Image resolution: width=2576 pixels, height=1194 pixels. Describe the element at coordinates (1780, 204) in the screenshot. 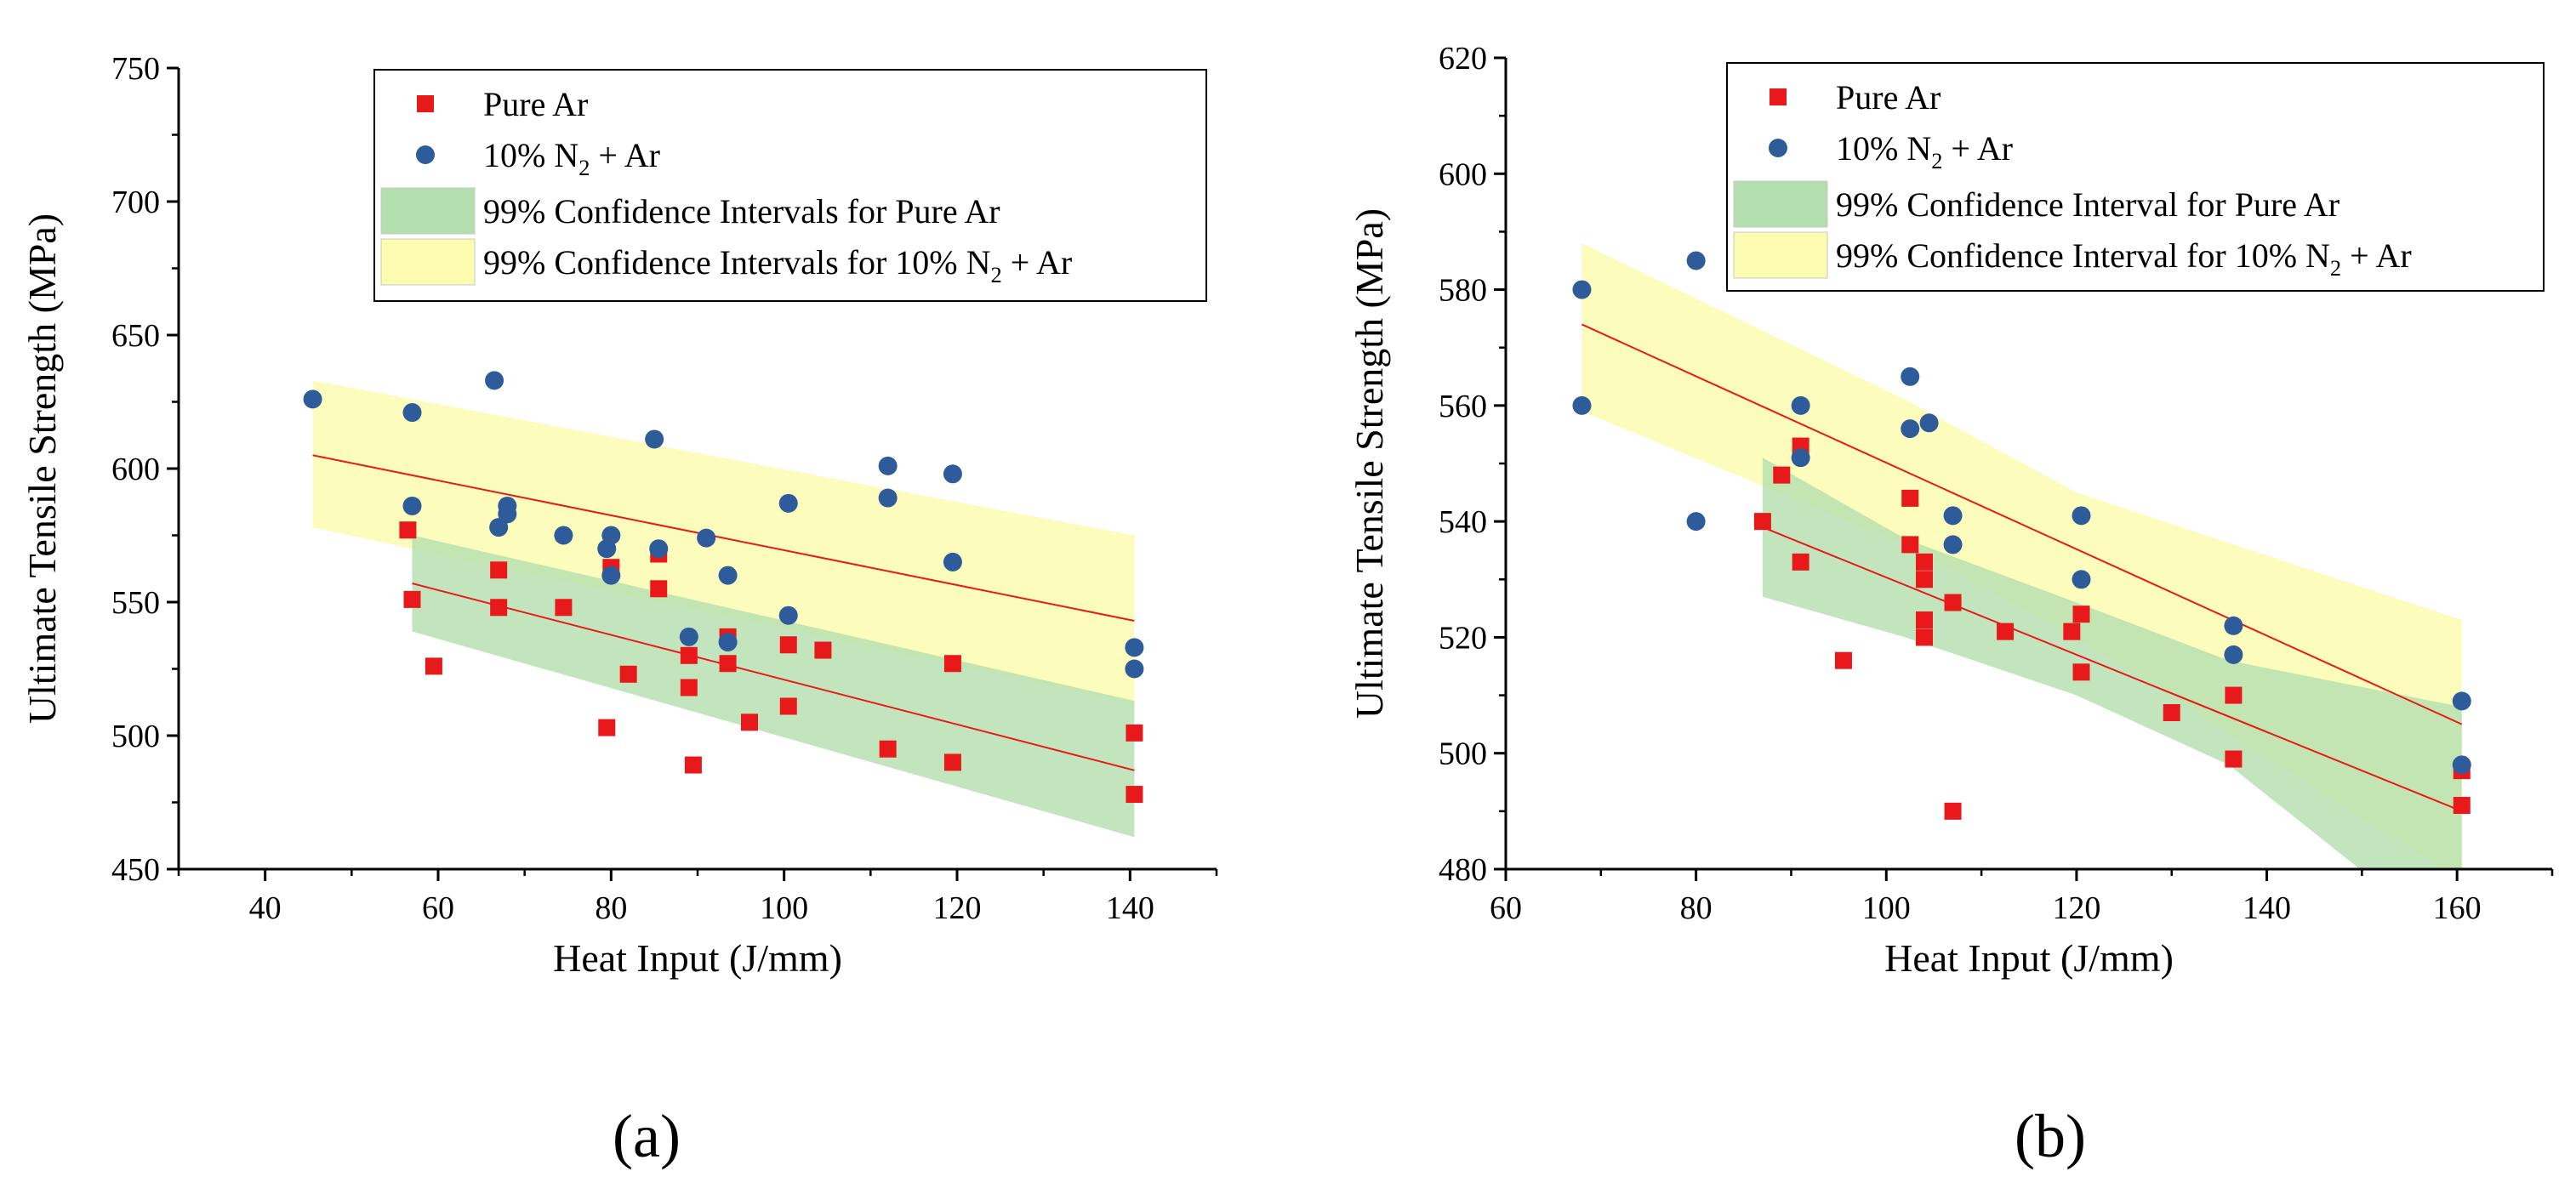

I see `legend-swatch-ci-pure-ar` at that location.